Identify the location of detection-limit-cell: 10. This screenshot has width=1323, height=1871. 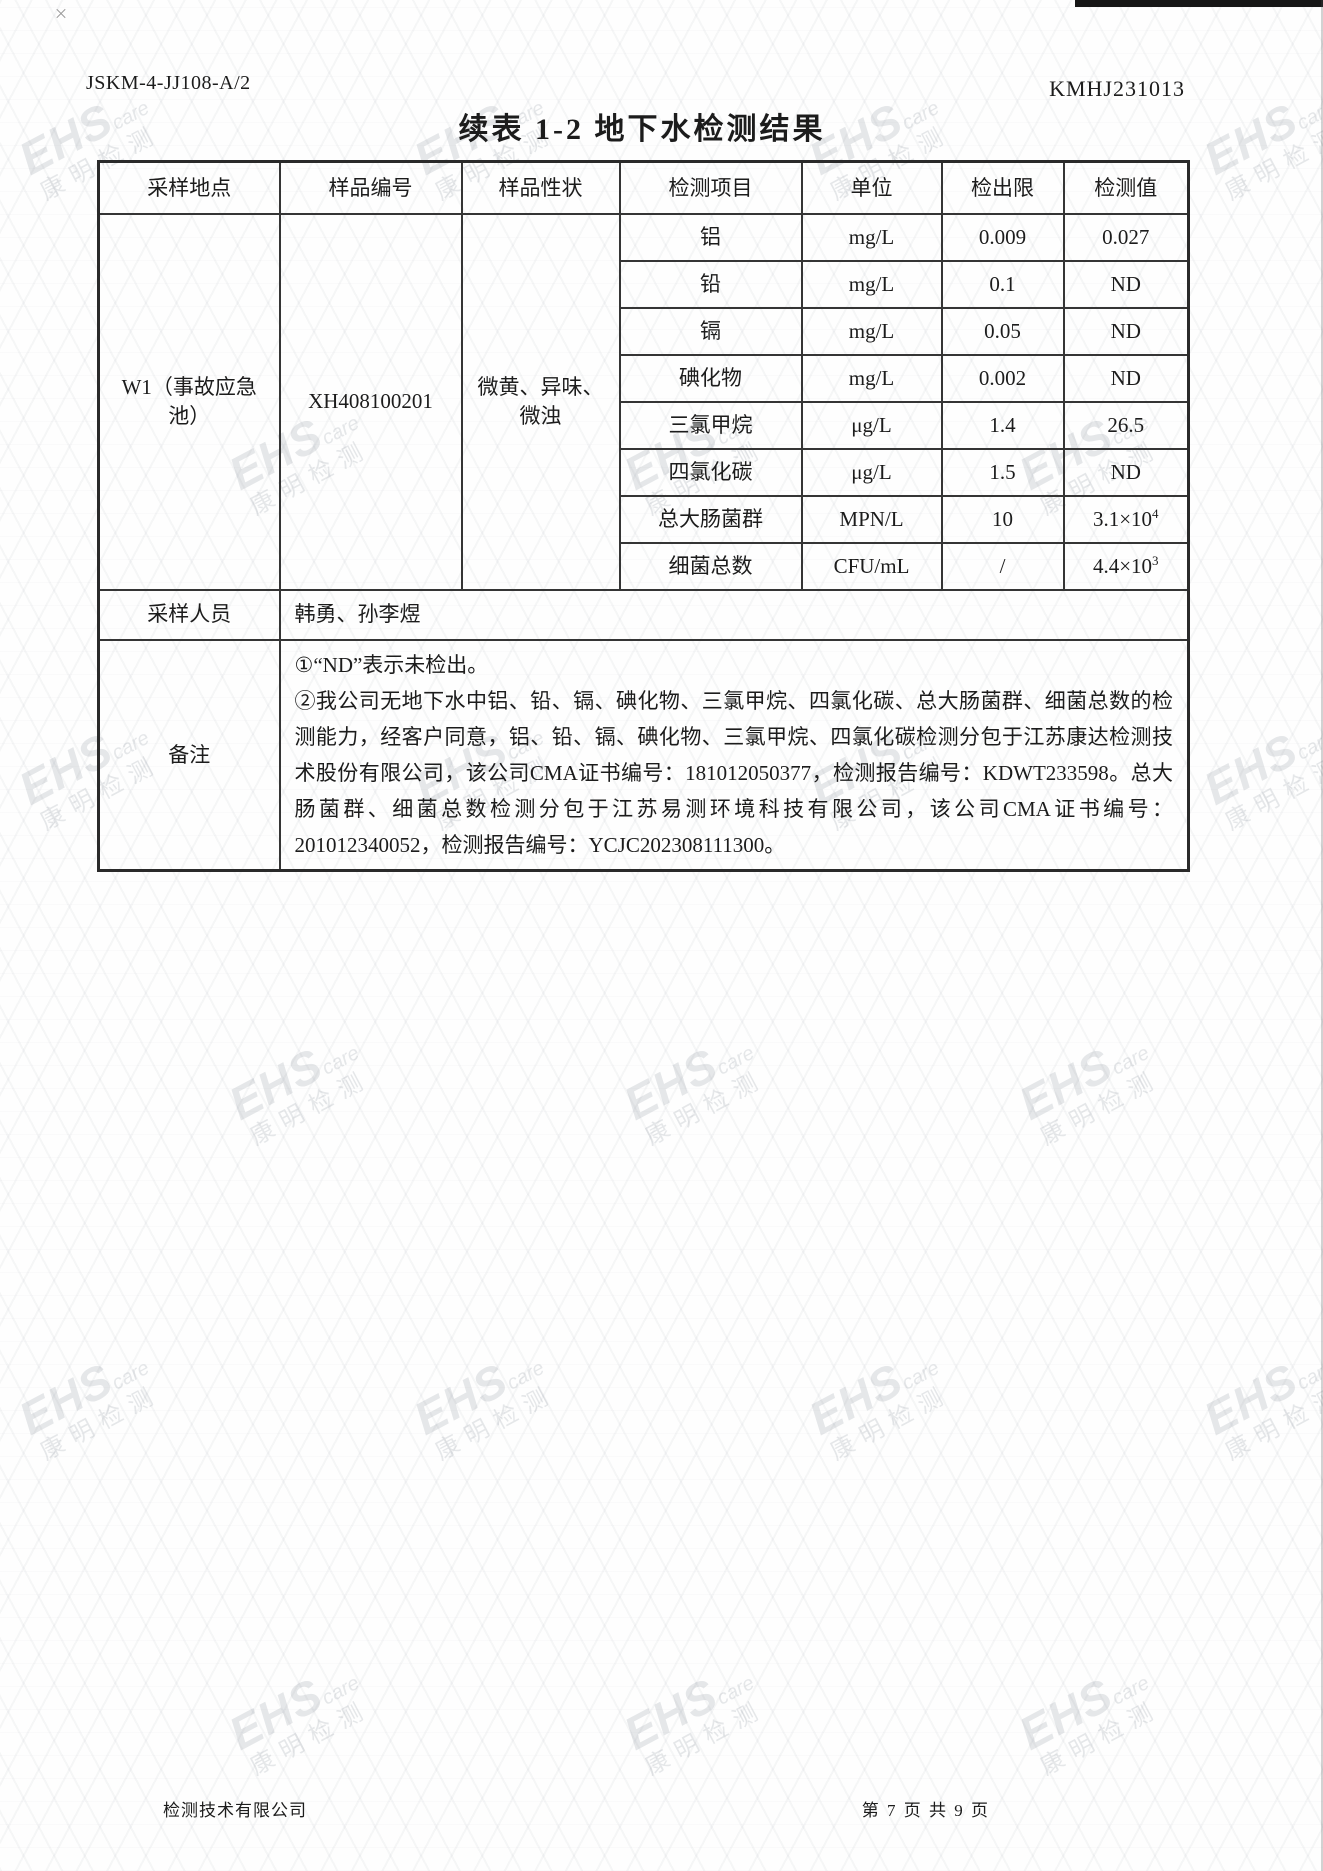
(1002, 519).